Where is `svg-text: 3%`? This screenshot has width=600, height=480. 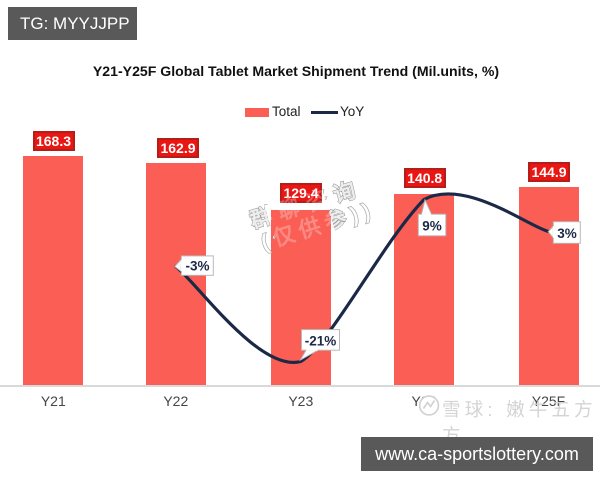
svg-text: 3% is located at coordinates (567, 233).